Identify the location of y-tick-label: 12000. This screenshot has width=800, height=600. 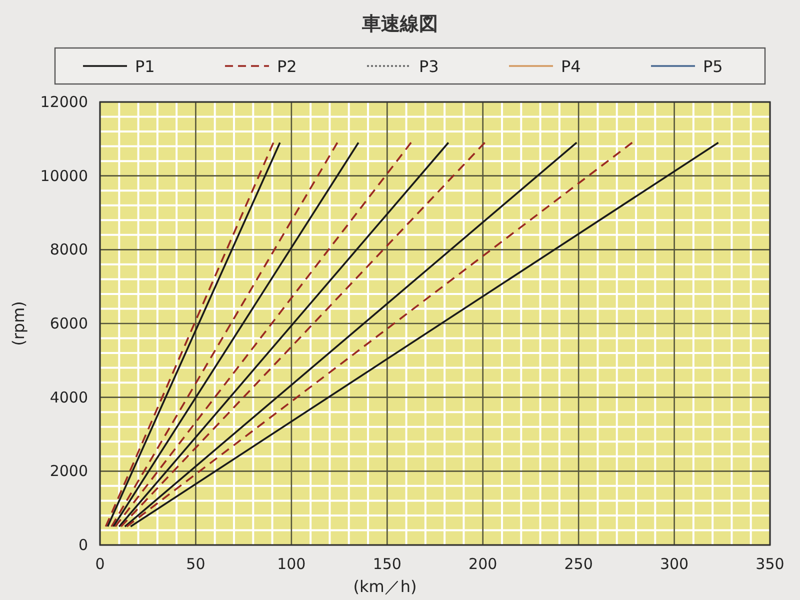
(64, 102).